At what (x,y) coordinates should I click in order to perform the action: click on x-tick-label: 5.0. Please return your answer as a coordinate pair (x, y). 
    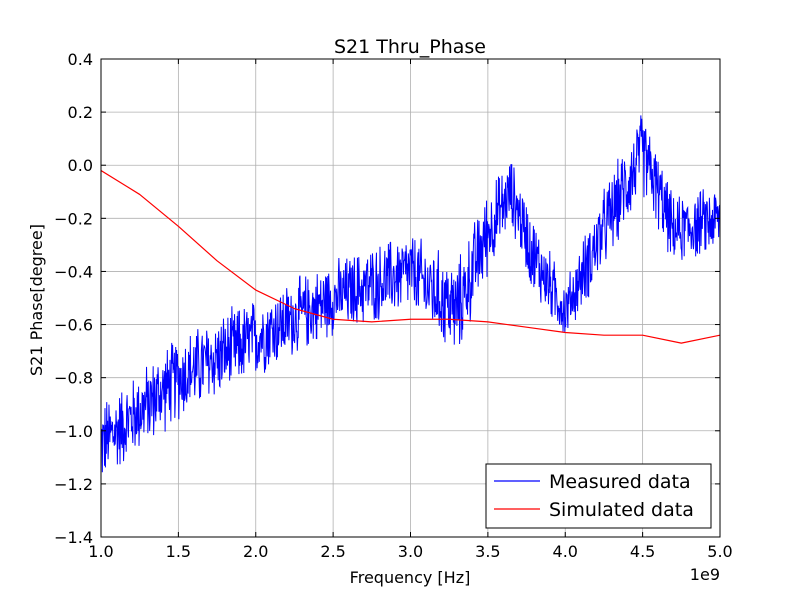
    Looking at the image, I should click on (719, 551).